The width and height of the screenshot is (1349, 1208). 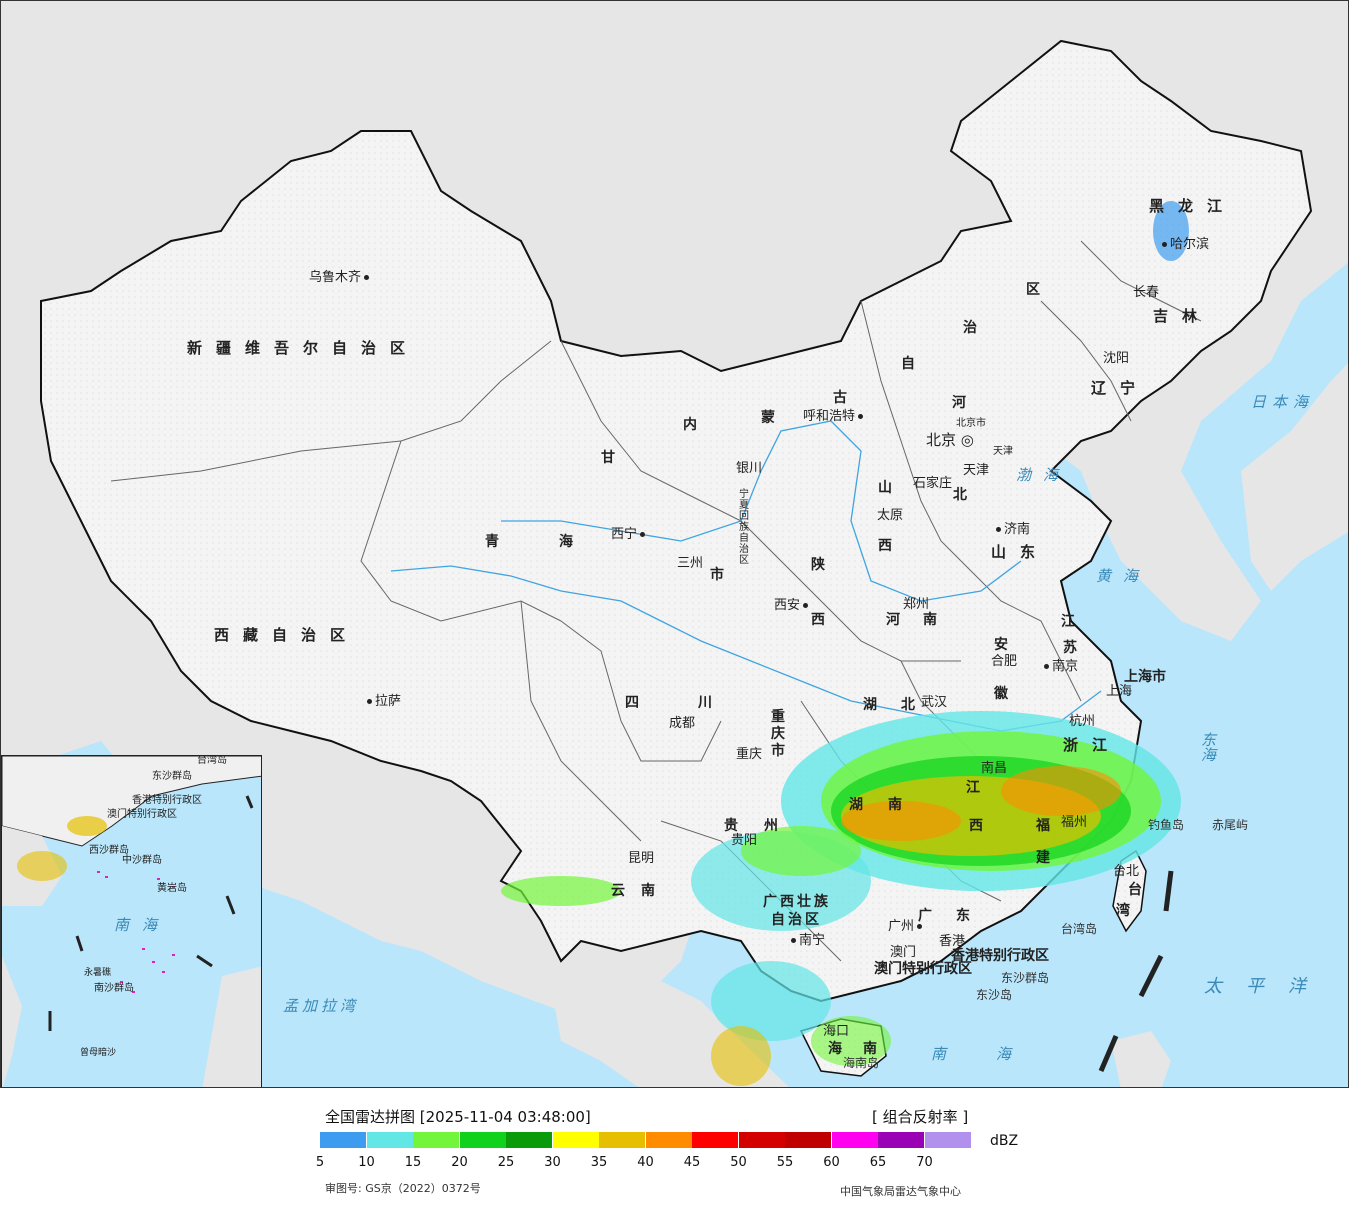 I want to click on province-anhui-an: 安, so click(x=1001, y=645).